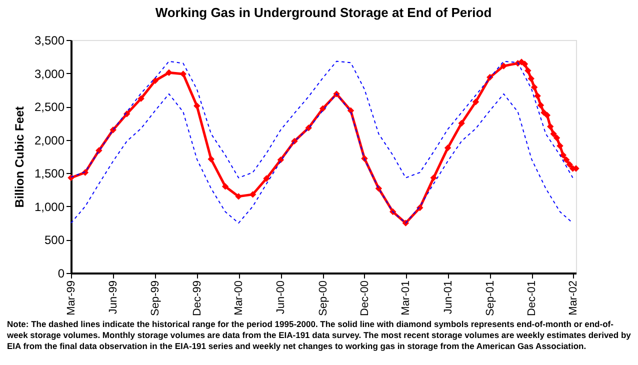  Describe the element at coordinates (114, 297) in the screenshot. I see `x-tick-label: Jun-99` at that location.